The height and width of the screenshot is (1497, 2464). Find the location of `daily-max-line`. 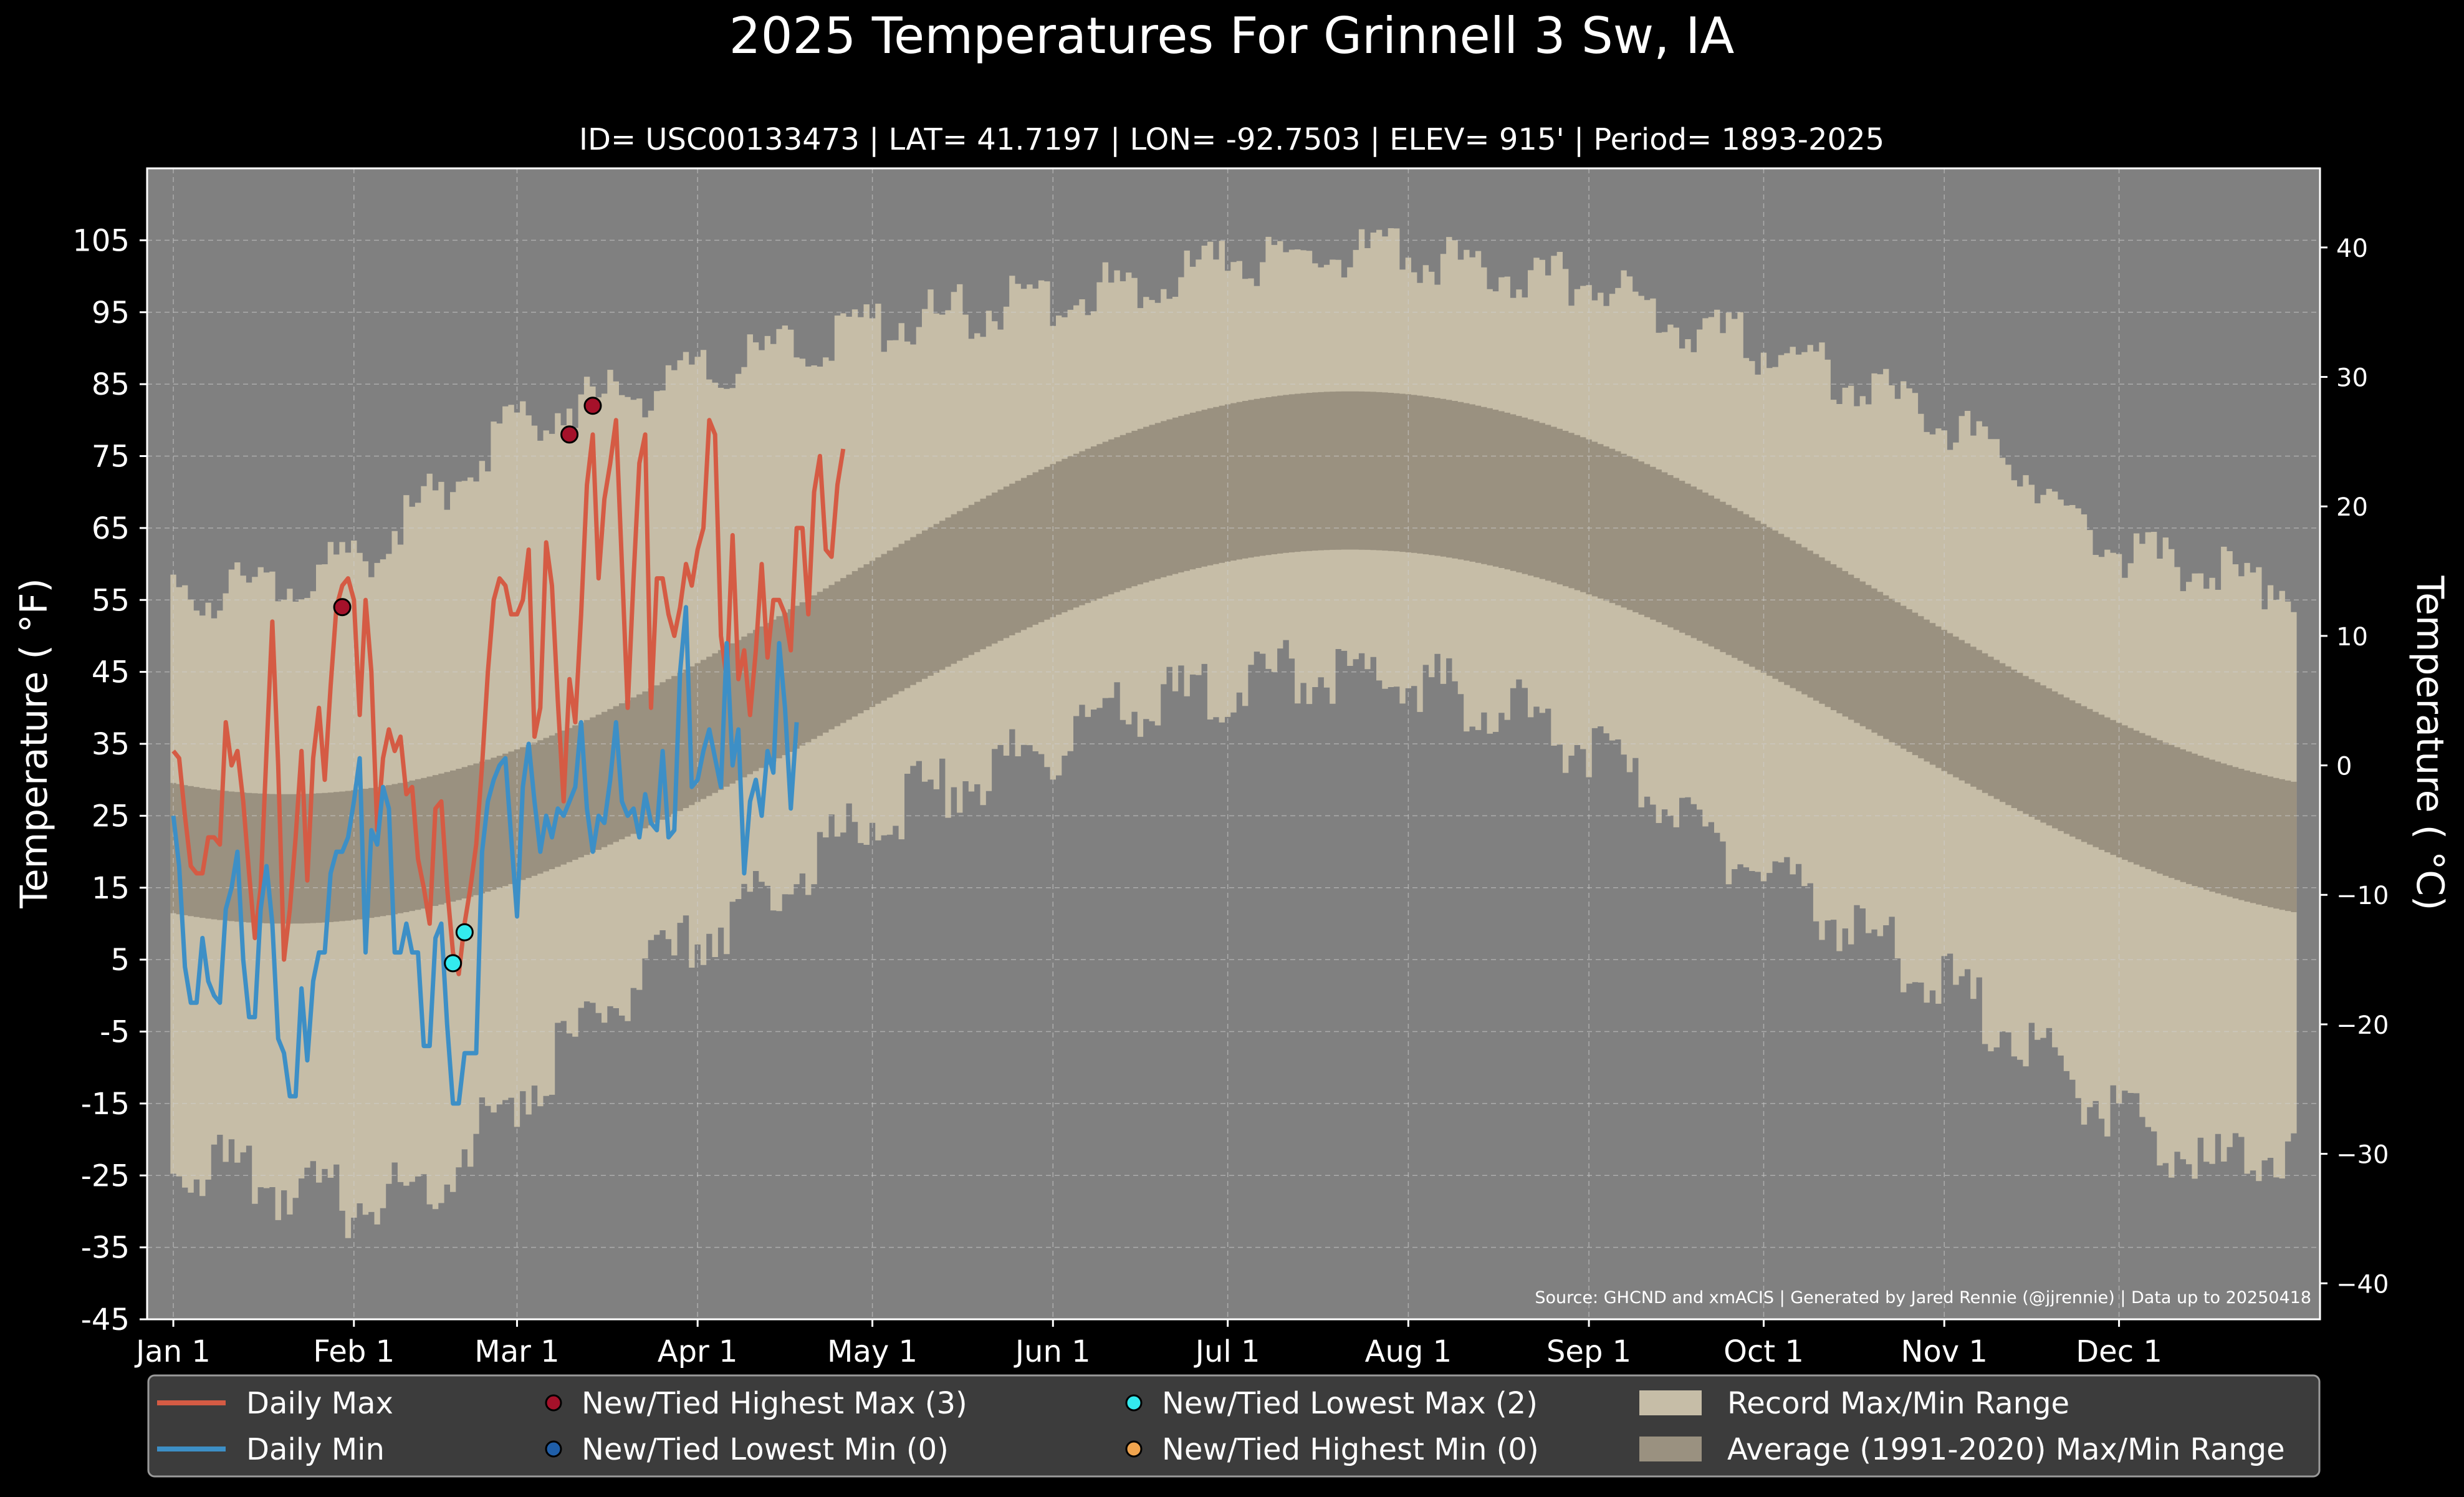

daily-max-line is located at coordinates (508, 697).